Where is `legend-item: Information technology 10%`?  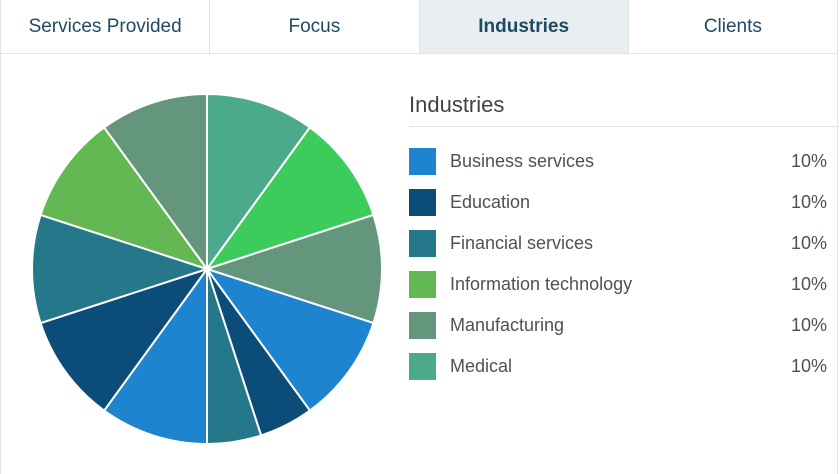 legend-item: Information technology 10% is located at coordinates (624, 284).